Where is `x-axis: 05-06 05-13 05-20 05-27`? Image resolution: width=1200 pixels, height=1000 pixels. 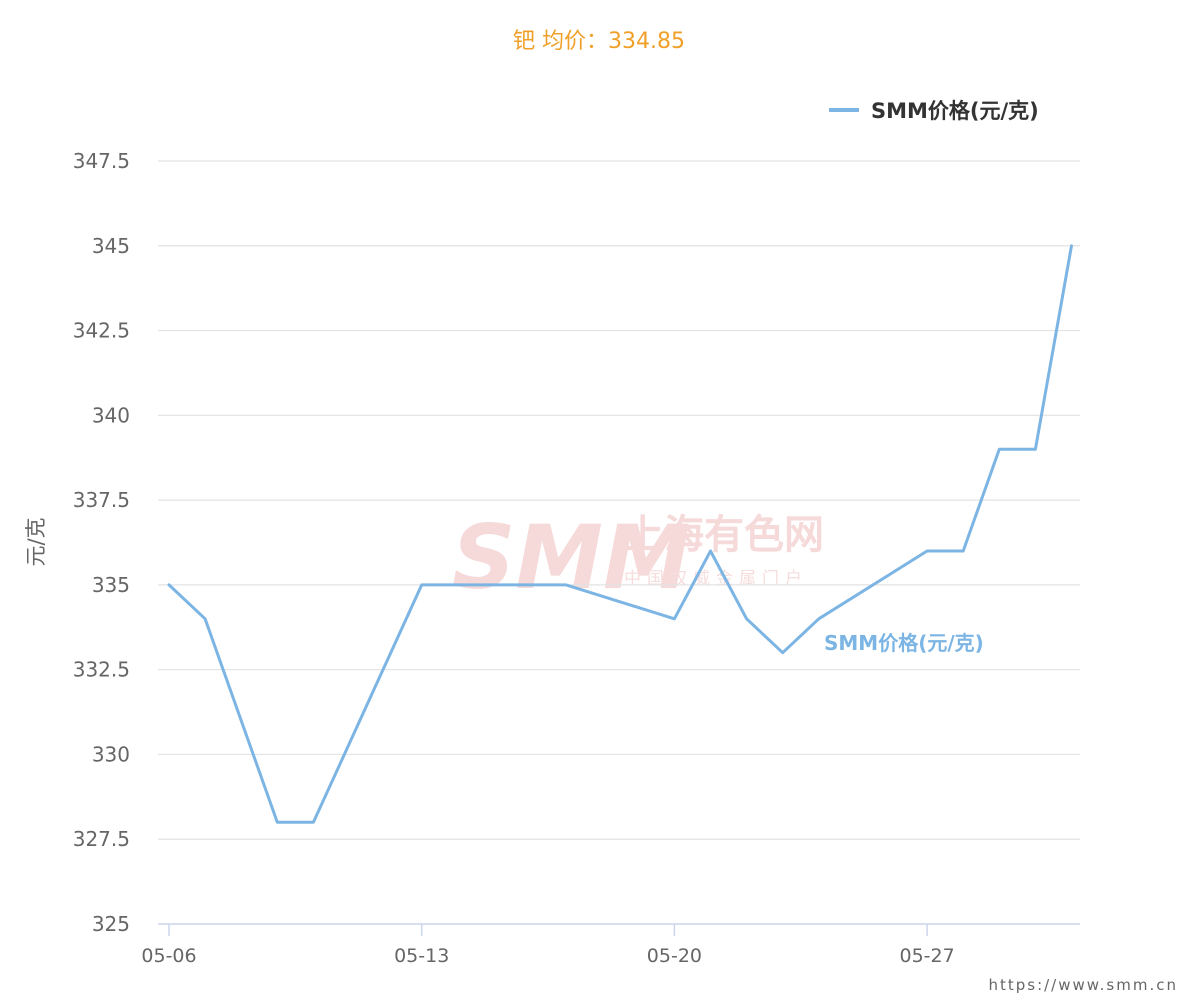
x-axis: 05-06 05-13 05-20 05-27 is located at coordinates (610, 945).